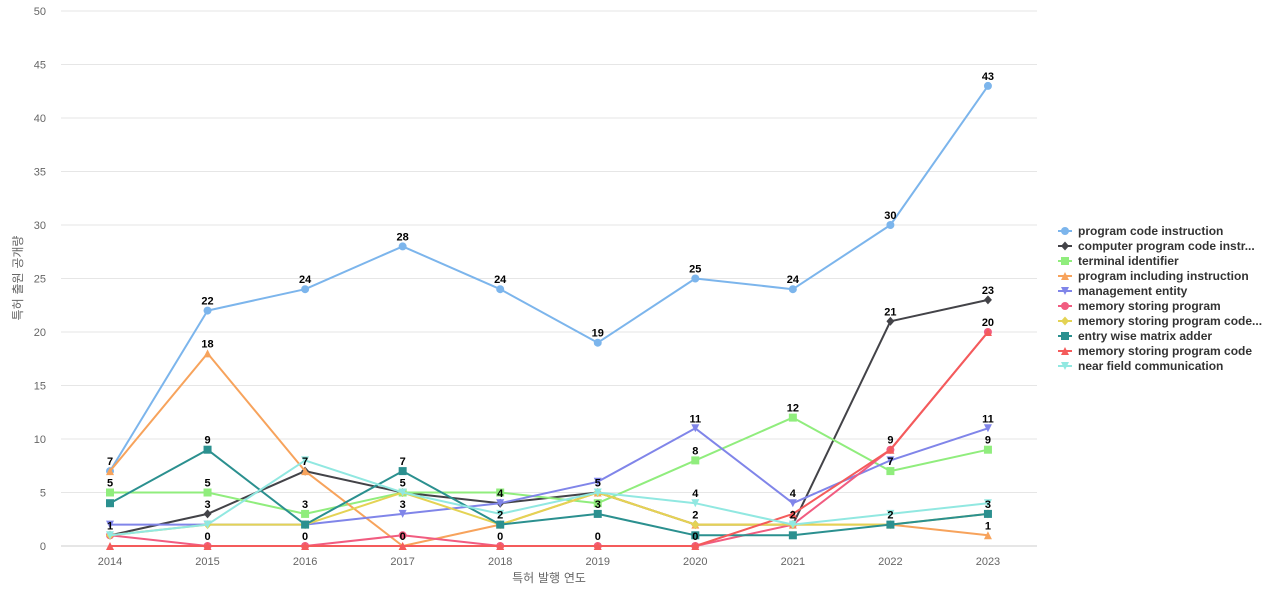 This screenshot has width=1280, height=600. Describe the element at coordinates (1149, 306) in the screenshot. I see `legend-label: memory storing program` at that location.